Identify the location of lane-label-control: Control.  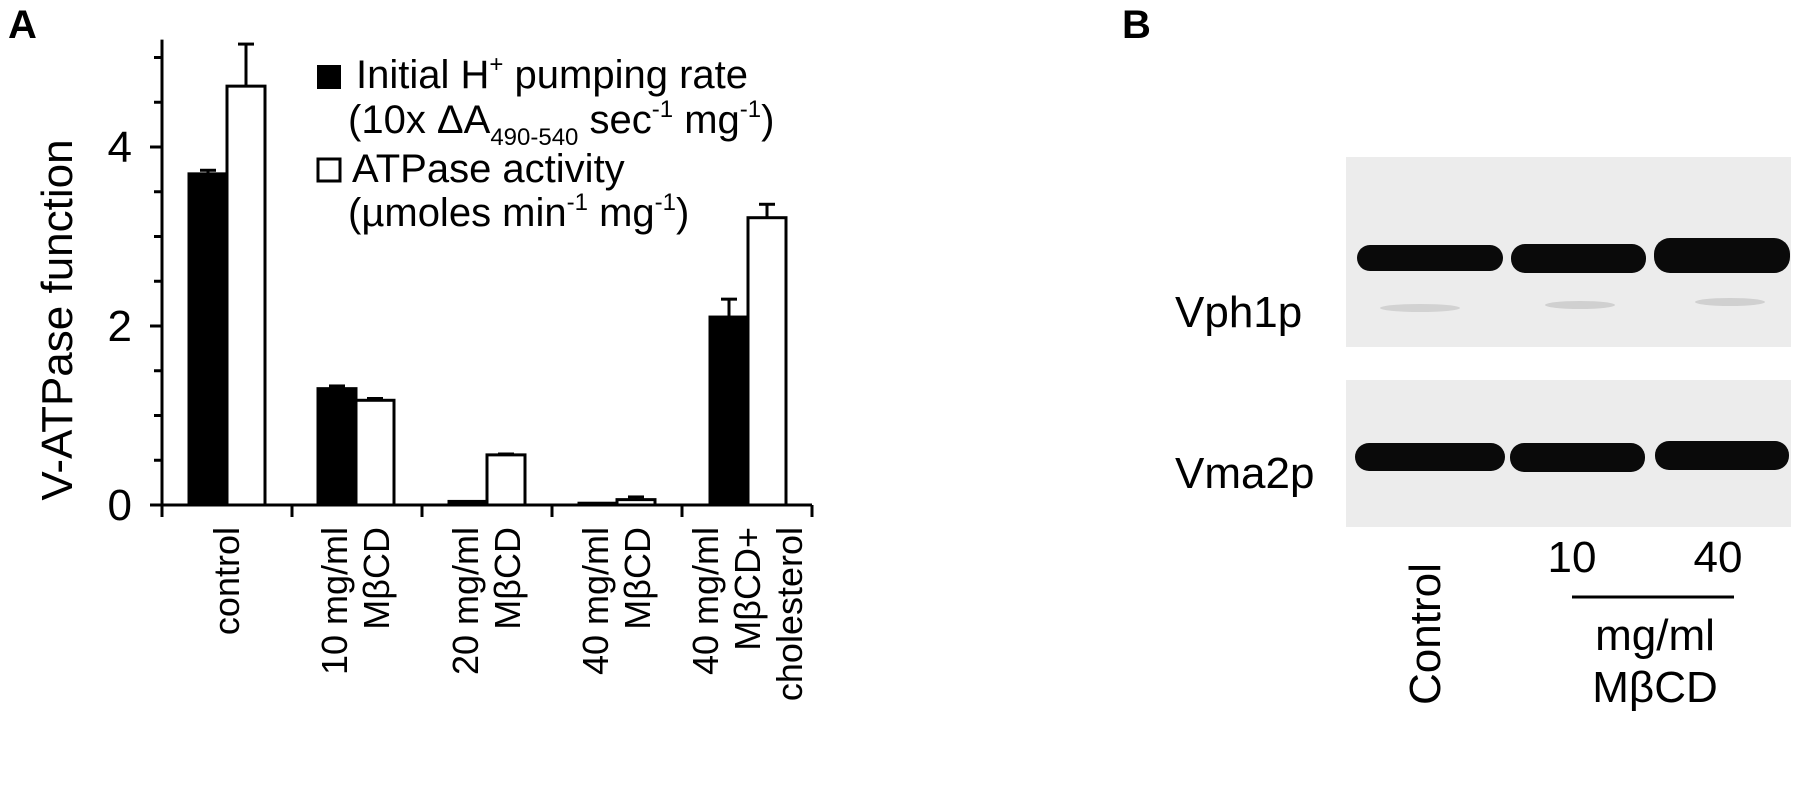
(1425, 634).